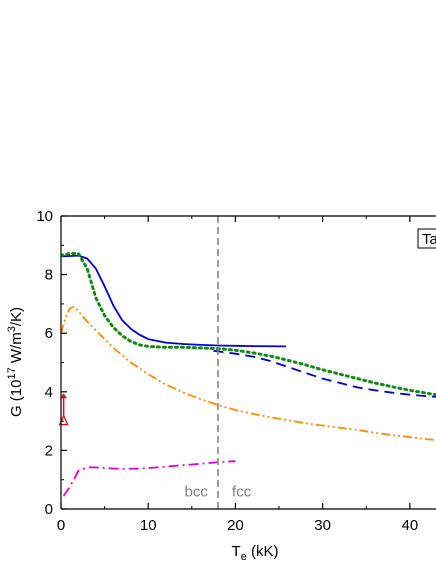 This screenshot has width=436, height=564. I want to click on y-tick-label: 10, so click(44, 216).